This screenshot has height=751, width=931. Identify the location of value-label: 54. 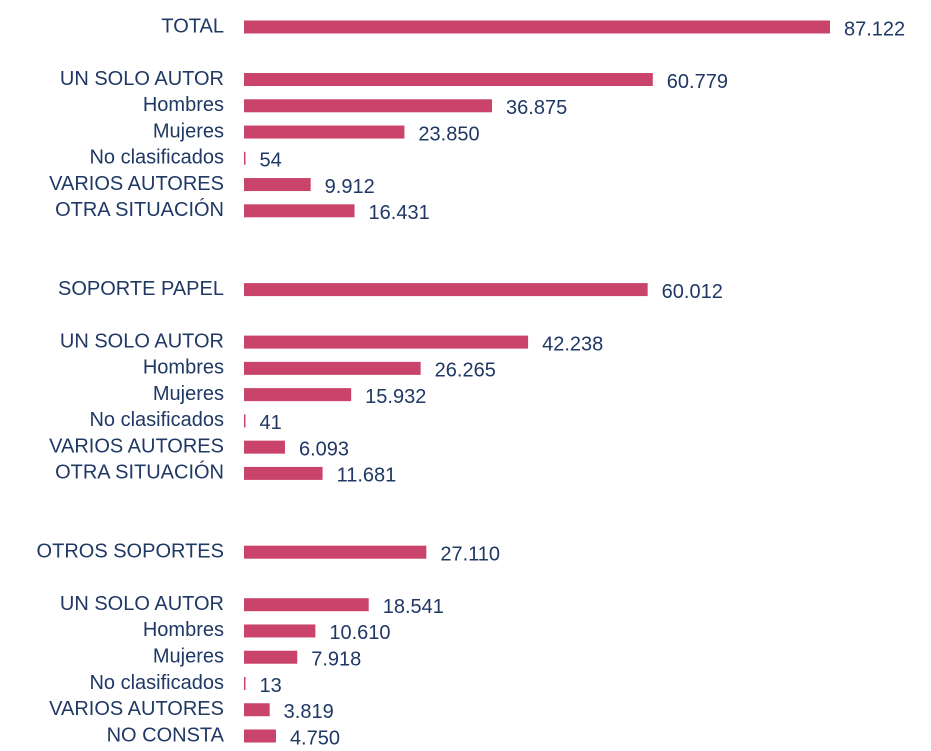
(271, 161).